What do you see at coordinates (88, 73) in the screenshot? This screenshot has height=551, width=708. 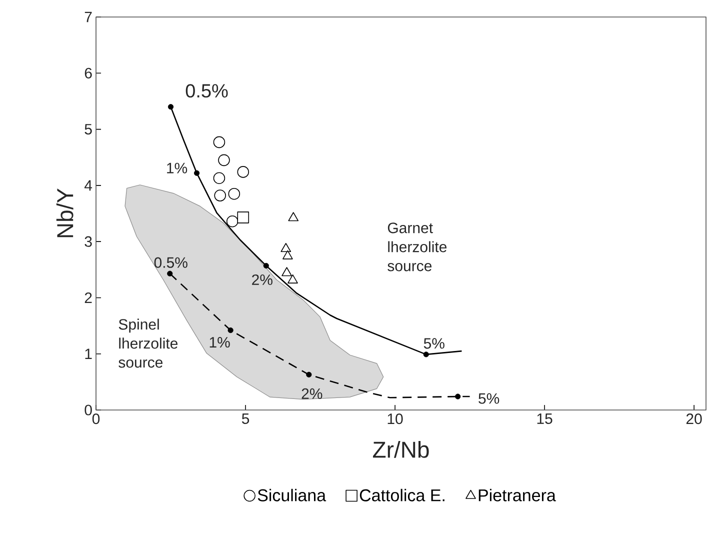 I see `y-tick-label: 6` at bounding box center [88, 73].